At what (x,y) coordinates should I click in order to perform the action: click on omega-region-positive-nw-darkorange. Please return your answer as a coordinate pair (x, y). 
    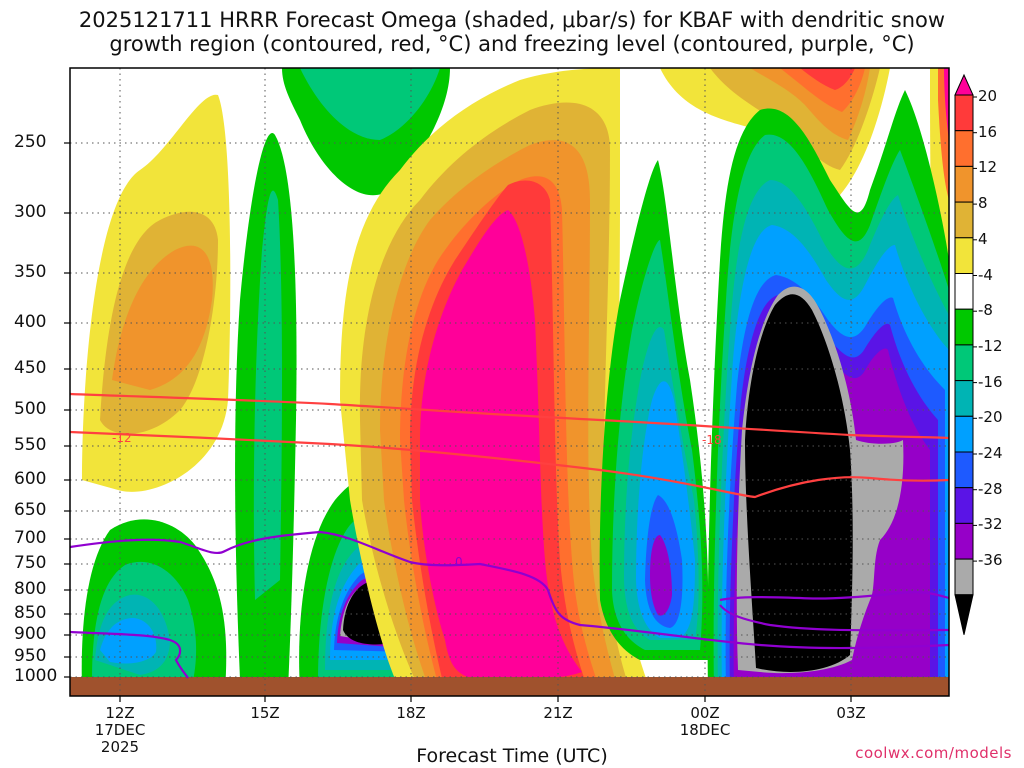
    Looking at the image, I should click on (162, 317).